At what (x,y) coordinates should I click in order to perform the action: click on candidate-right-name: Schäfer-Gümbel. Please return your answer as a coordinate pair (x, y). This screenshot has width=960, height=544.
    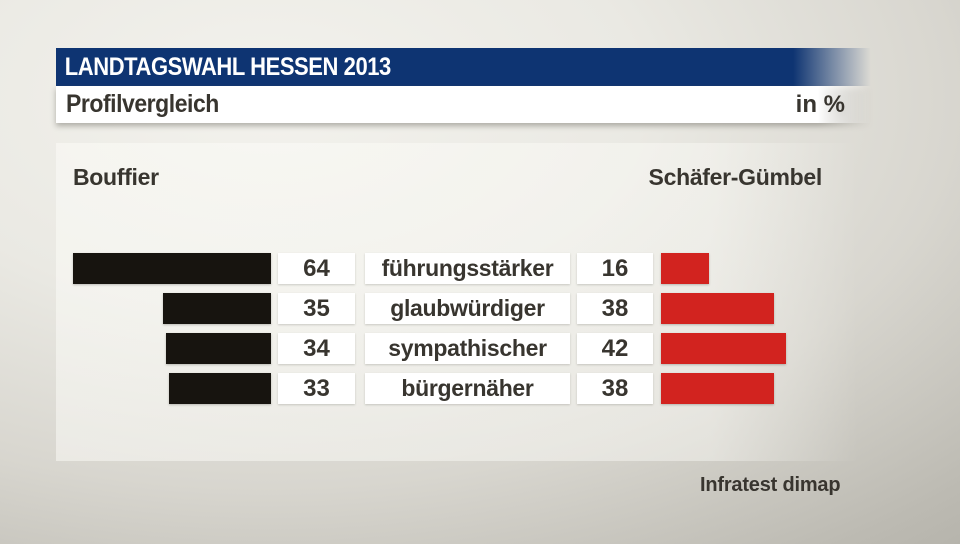
    Looking at the image, I should click on (735, 177).